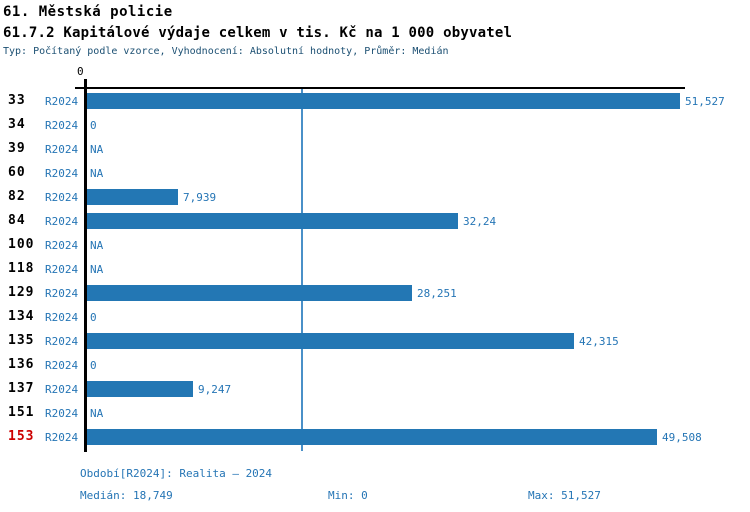 The image size is (750, 512). What do you see at coordinates (21, 364) in the screenshot?
I see `row-id-label: 136` at bounding box center [21, 364].